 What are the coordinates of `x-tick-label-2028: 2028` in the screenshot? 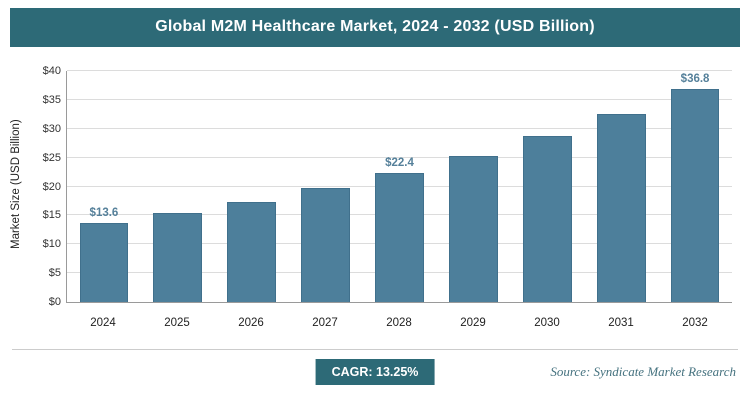 It's located at (399, 323).